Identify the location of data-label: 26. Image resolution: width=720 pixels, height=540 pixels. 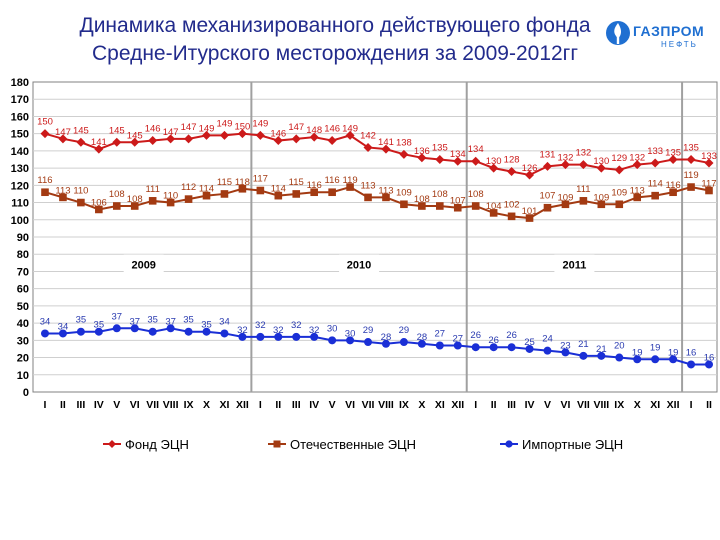
(493, 340).